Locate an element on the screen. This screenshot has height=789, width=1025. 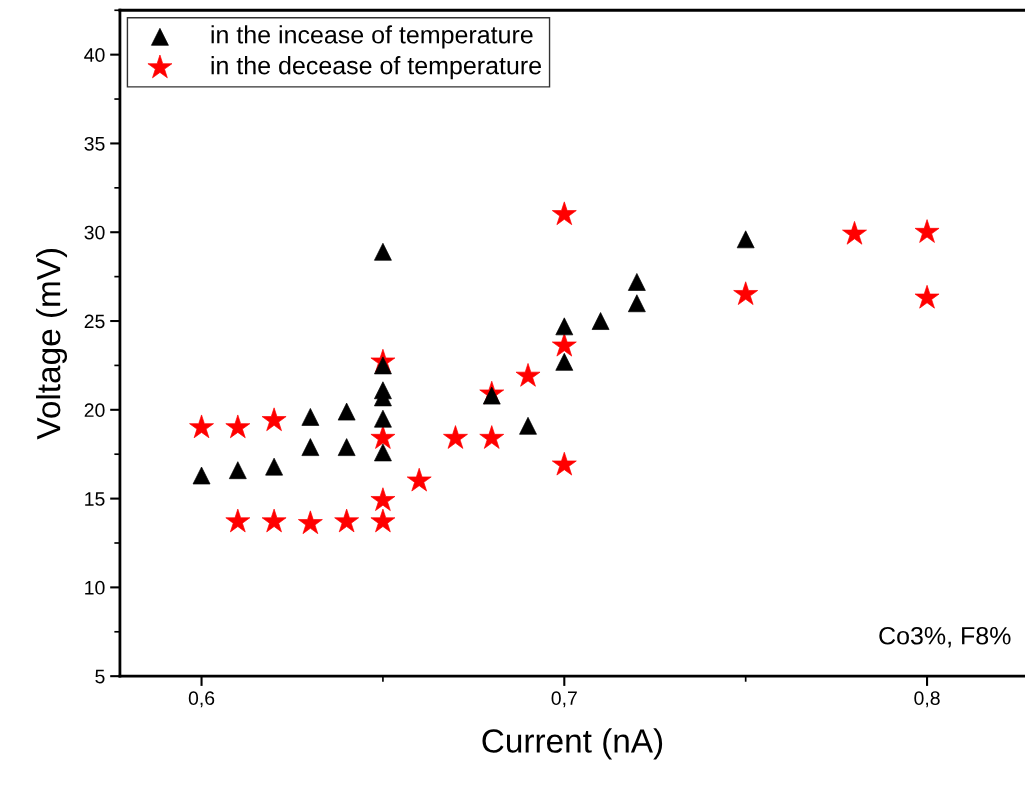
x-axis-title: Current (nA) is located at coordinates (572, 744).